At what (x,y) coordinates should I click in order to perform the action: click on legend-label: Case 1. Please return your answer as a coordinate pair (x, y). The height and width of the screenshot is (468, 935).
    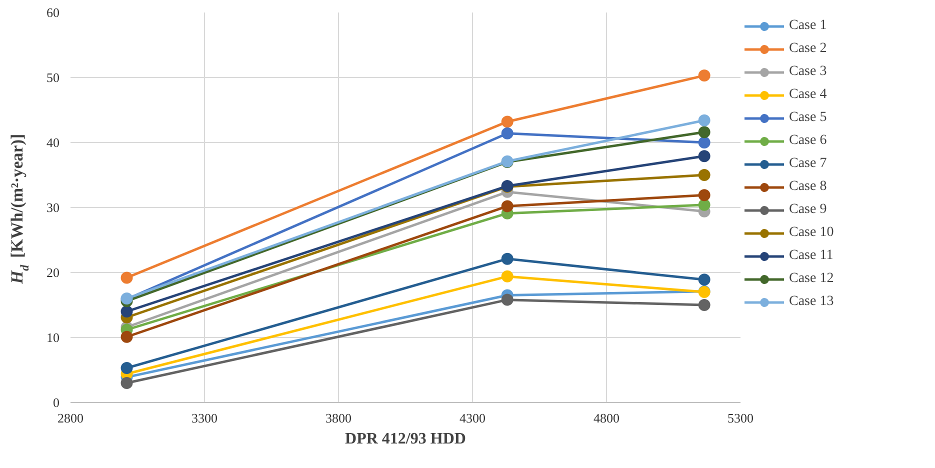
    Looking at the image, I should click on (808, 26).